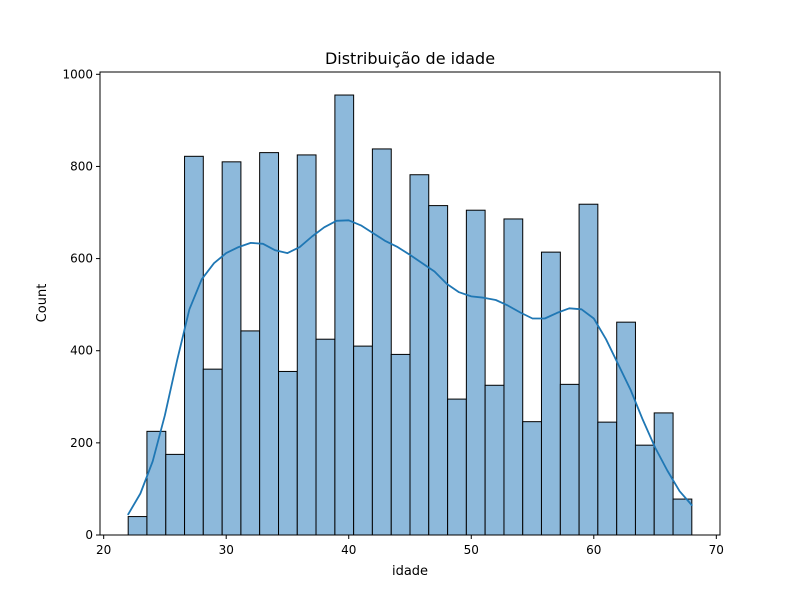  I want to click on y-tick-label: 1000, so click(77, 74).